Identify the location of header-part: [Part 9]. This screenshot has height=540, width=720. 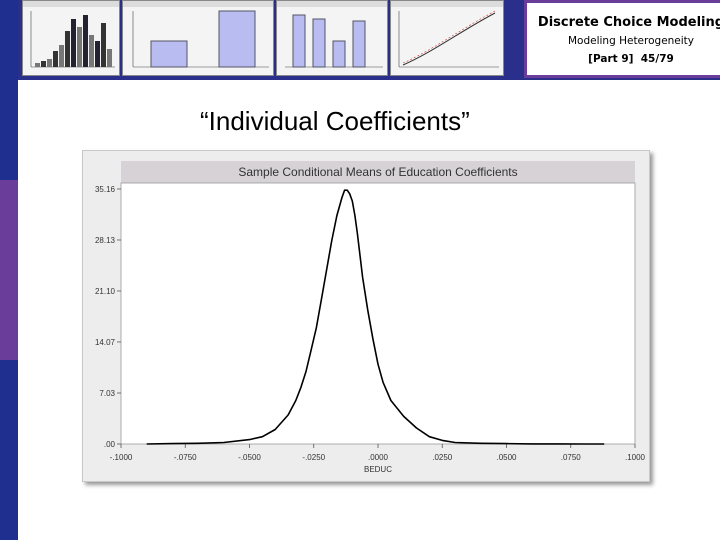
(611, 59).